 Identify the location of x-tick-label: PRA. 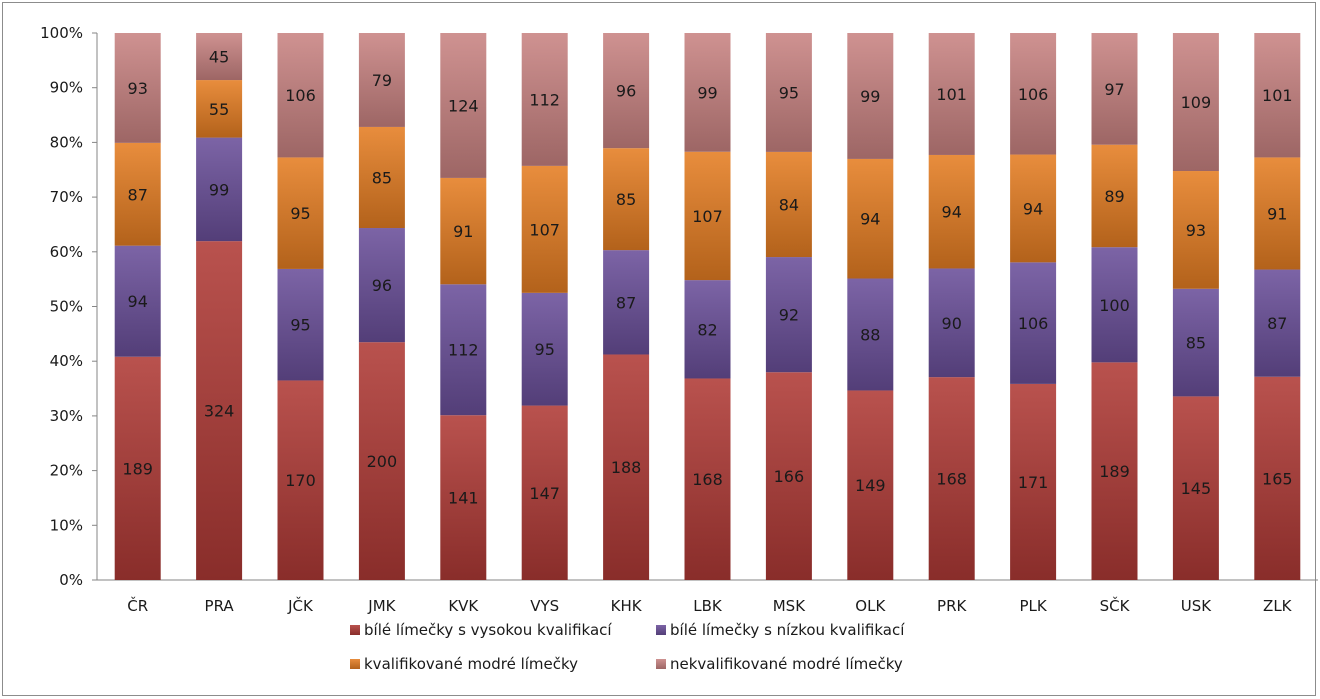
(220, 606).